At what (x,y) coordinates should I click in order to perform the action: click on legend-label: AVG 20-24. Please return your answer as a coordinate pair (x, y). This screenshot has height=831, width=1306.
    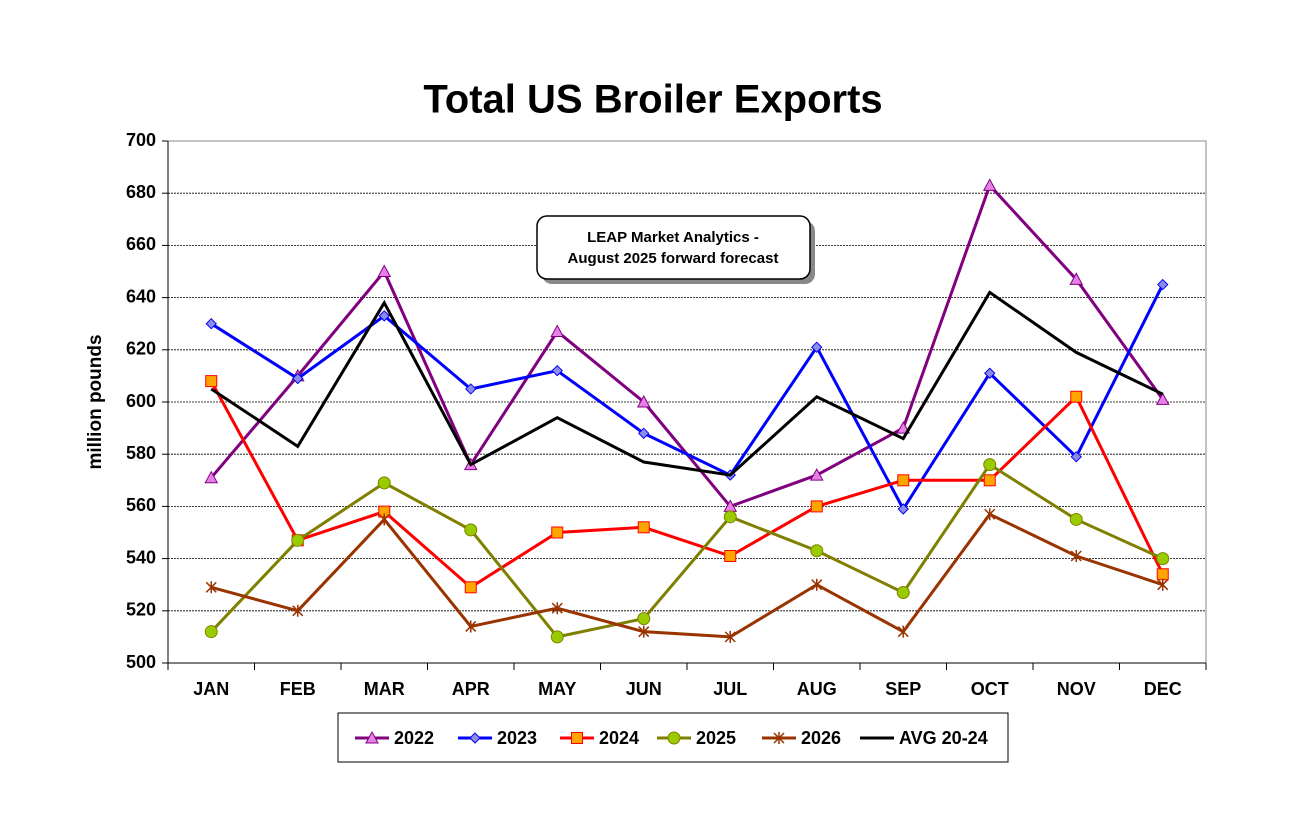
    Looking at the image, I should click on (943, 738).